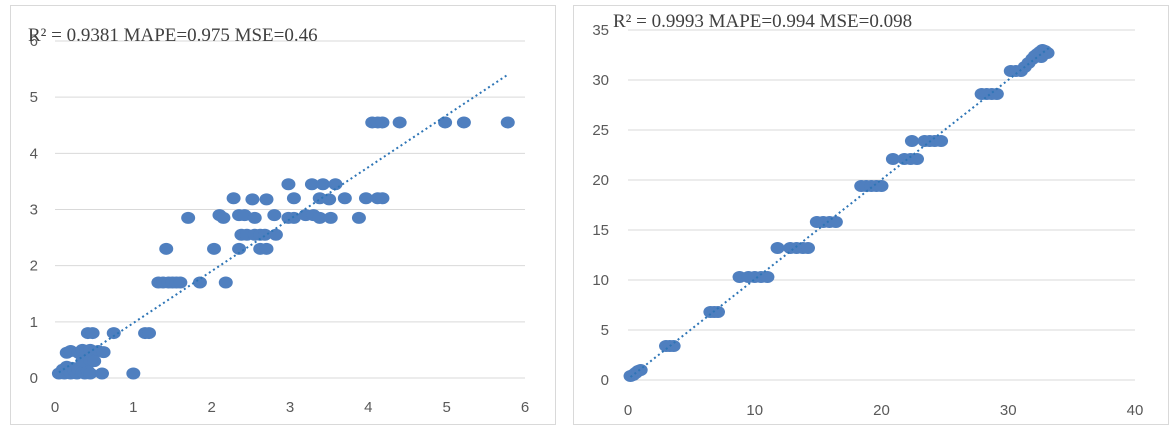  What do you see at coordinates (881, 410) in the screenshot?
I see `x-tick-label: 20` at bounding box center [881, 410].